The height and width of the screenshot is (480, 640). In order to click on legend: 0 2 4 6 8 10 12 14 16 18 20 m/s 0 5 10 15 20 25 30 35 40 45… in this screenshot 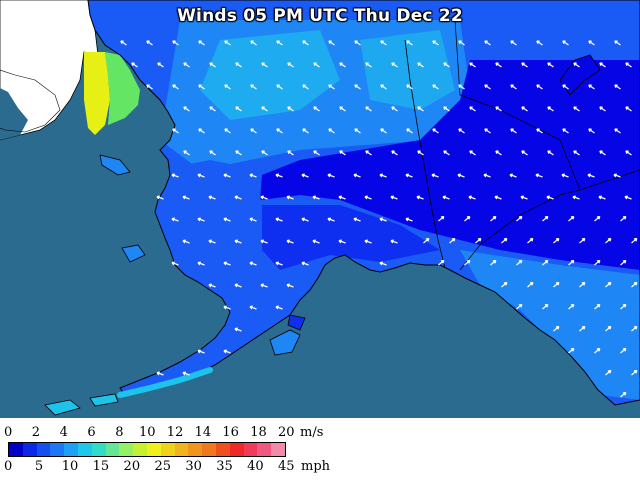, I will do `click(320, 449)`.